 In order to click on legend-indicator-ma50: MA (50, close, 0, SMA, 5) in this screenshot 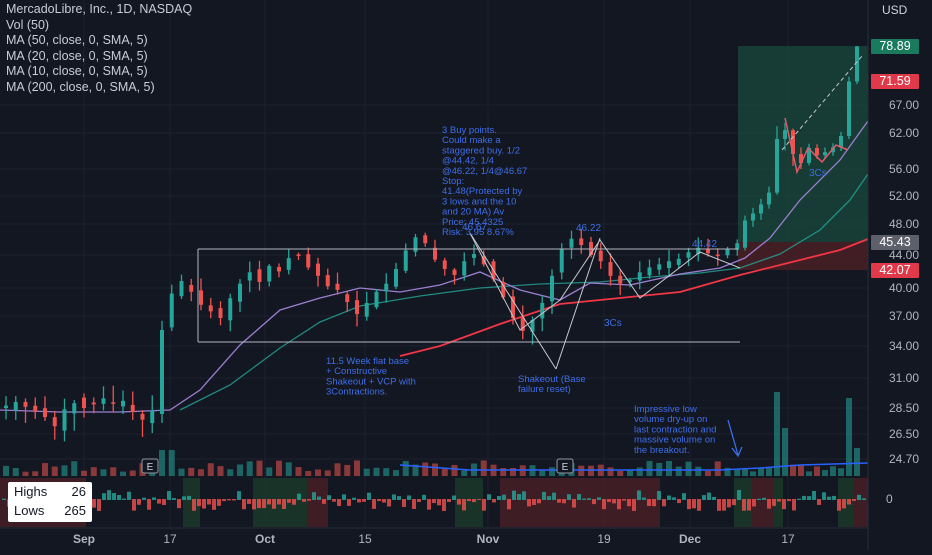, I will do `click(77, 40)`.